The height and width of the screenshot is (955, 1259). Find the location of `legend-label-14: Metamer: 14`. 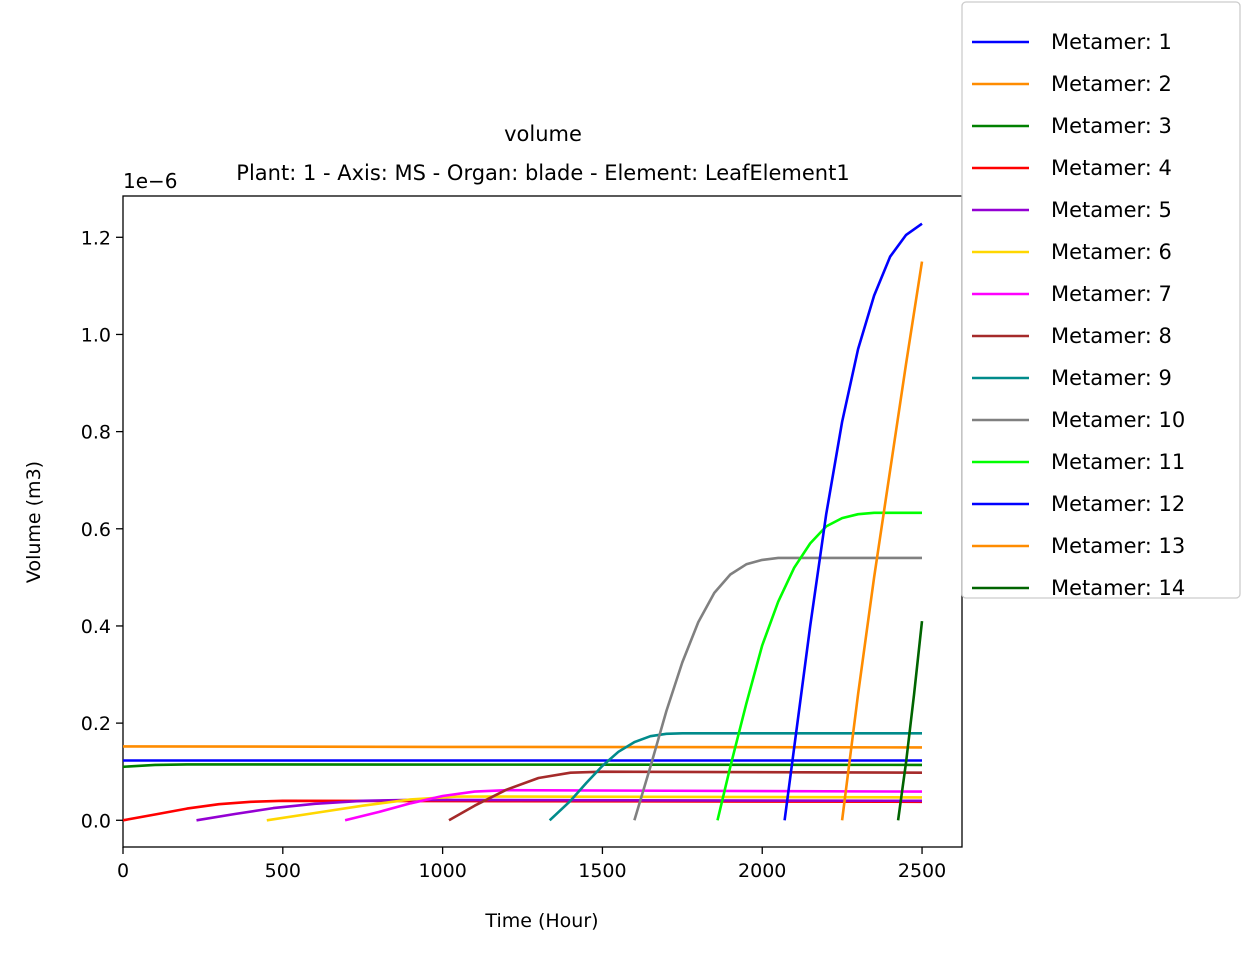

legend-label-14: Metamer: 14 is located at coordinates (1118, 588).